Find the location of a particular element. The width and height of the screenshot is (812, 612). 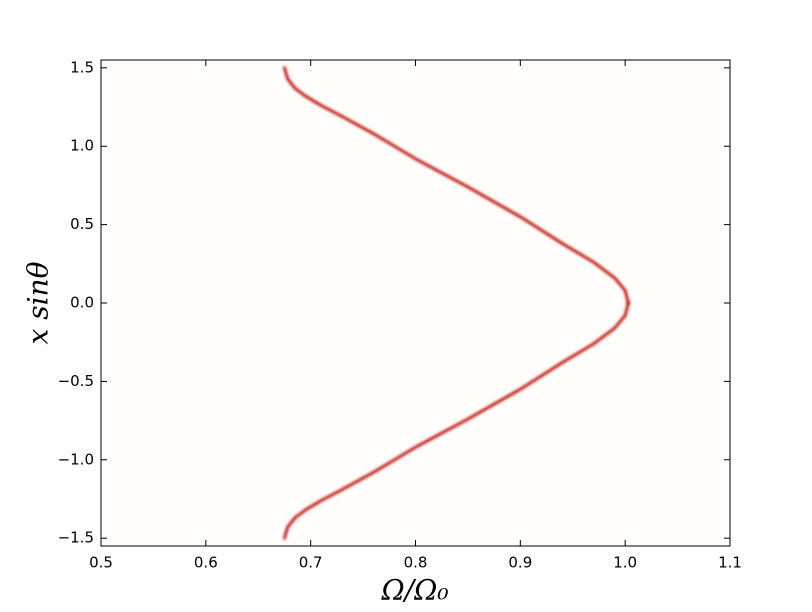

x-tick-label: 0.6 is located at coordinates (206, 563).